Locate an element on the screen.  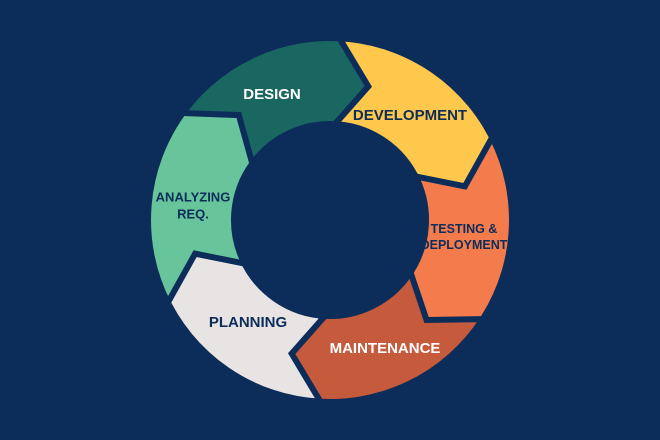
label-testing-deployment: TESTING & DEPLOYMENT is located at coordinates (464, 237).